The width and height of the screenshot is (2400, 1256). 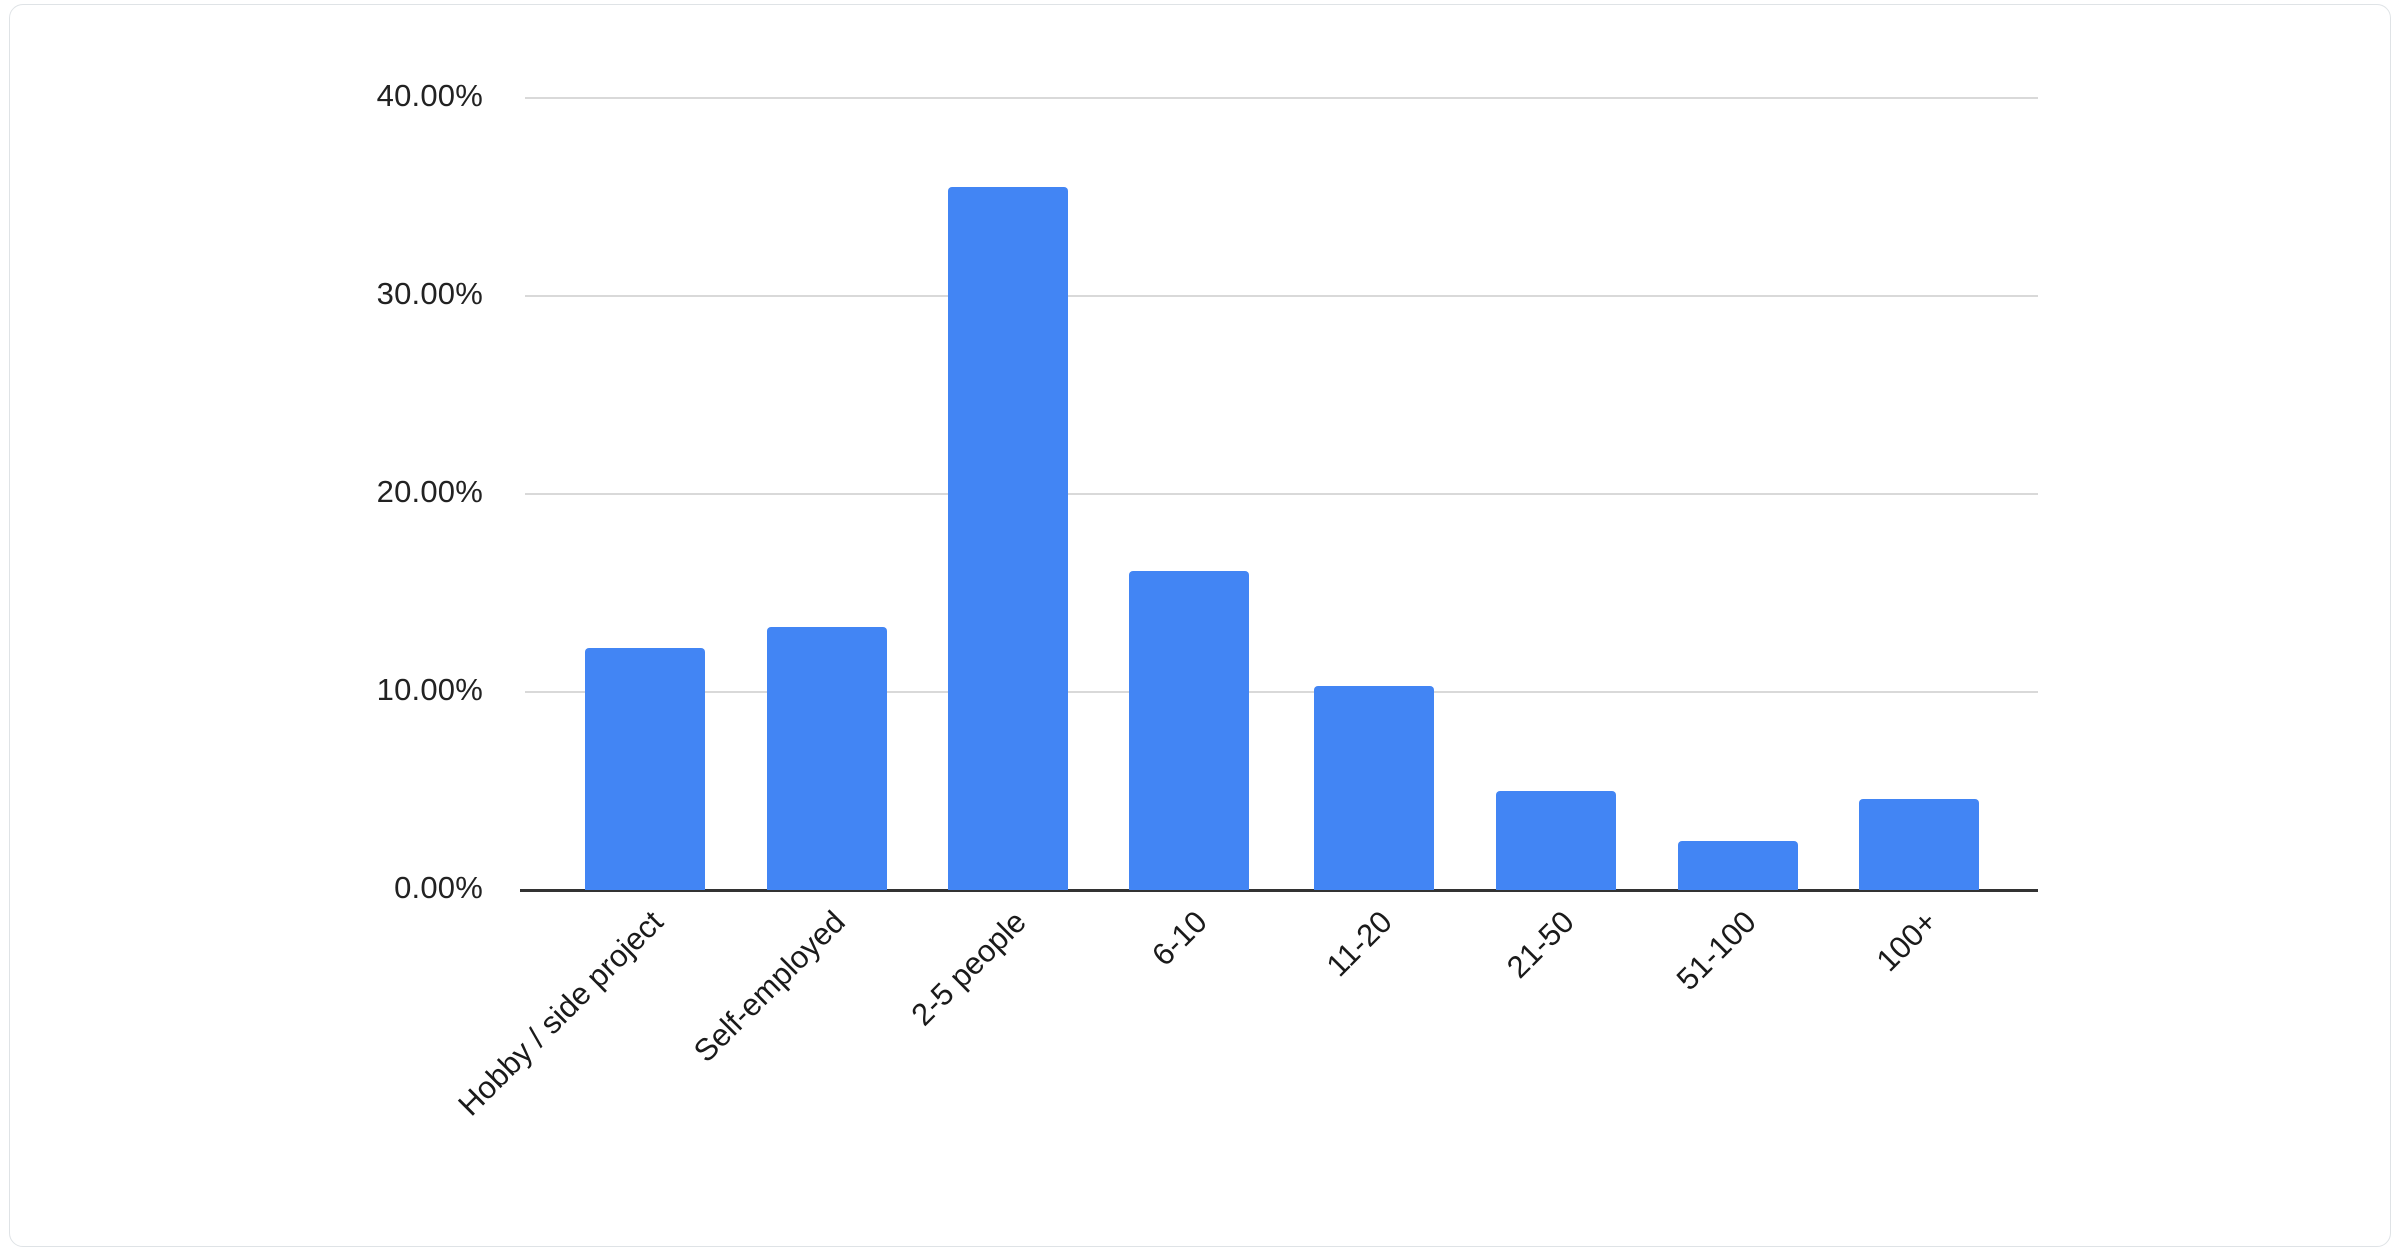 I want to click on x-axis-tick-label-text: 100+, so click(x=1906, y=941).